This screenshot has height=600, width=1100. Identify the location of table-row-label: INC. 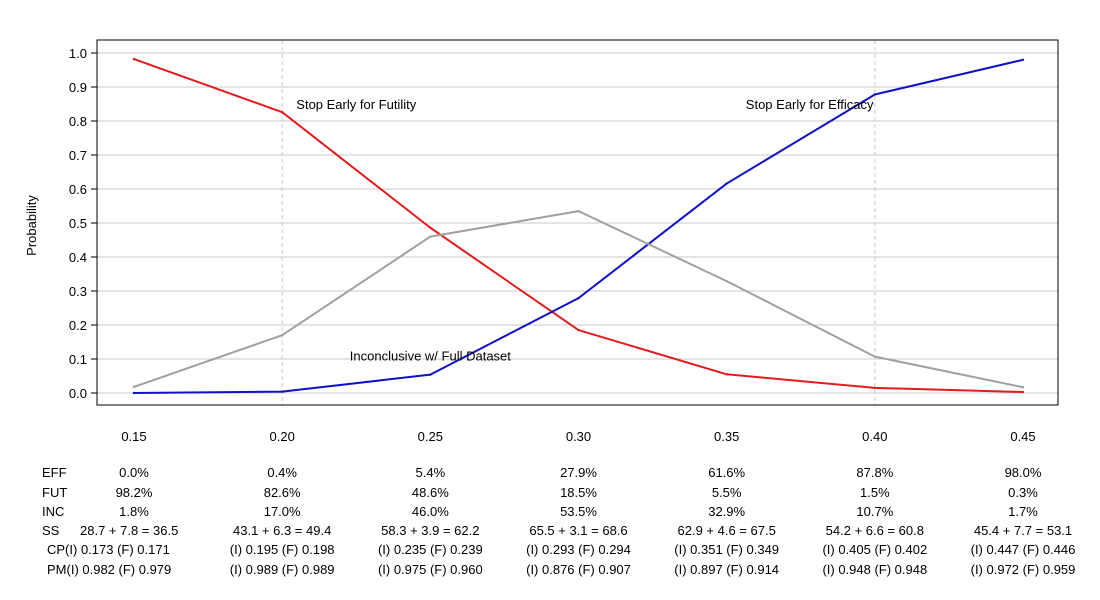
(53, 511).